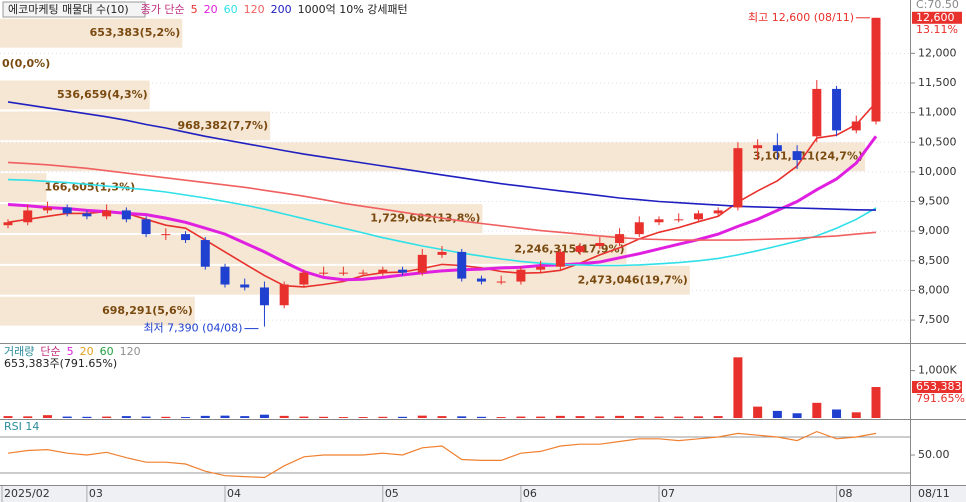 The image size is (966, 502). Describe the element at coordinates (808, 156) in the screenshot. I see `profile-label: 3,101,111(24,7%)` at that location.